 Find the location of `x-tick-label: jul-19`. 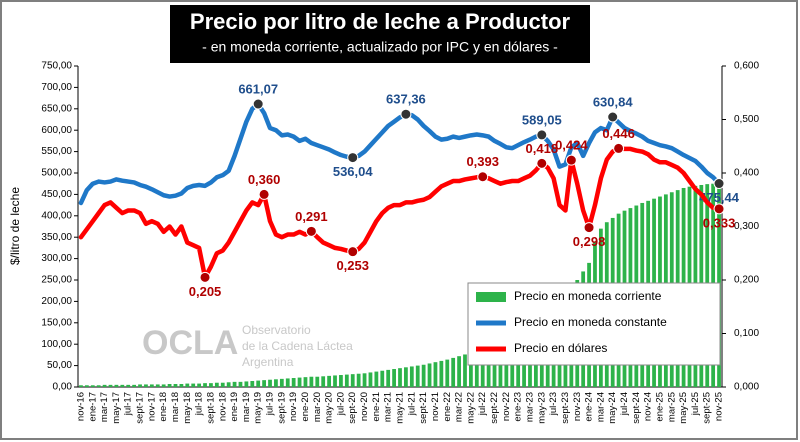

x-tick-label: jul-19 is located at coordinates (270, 404).